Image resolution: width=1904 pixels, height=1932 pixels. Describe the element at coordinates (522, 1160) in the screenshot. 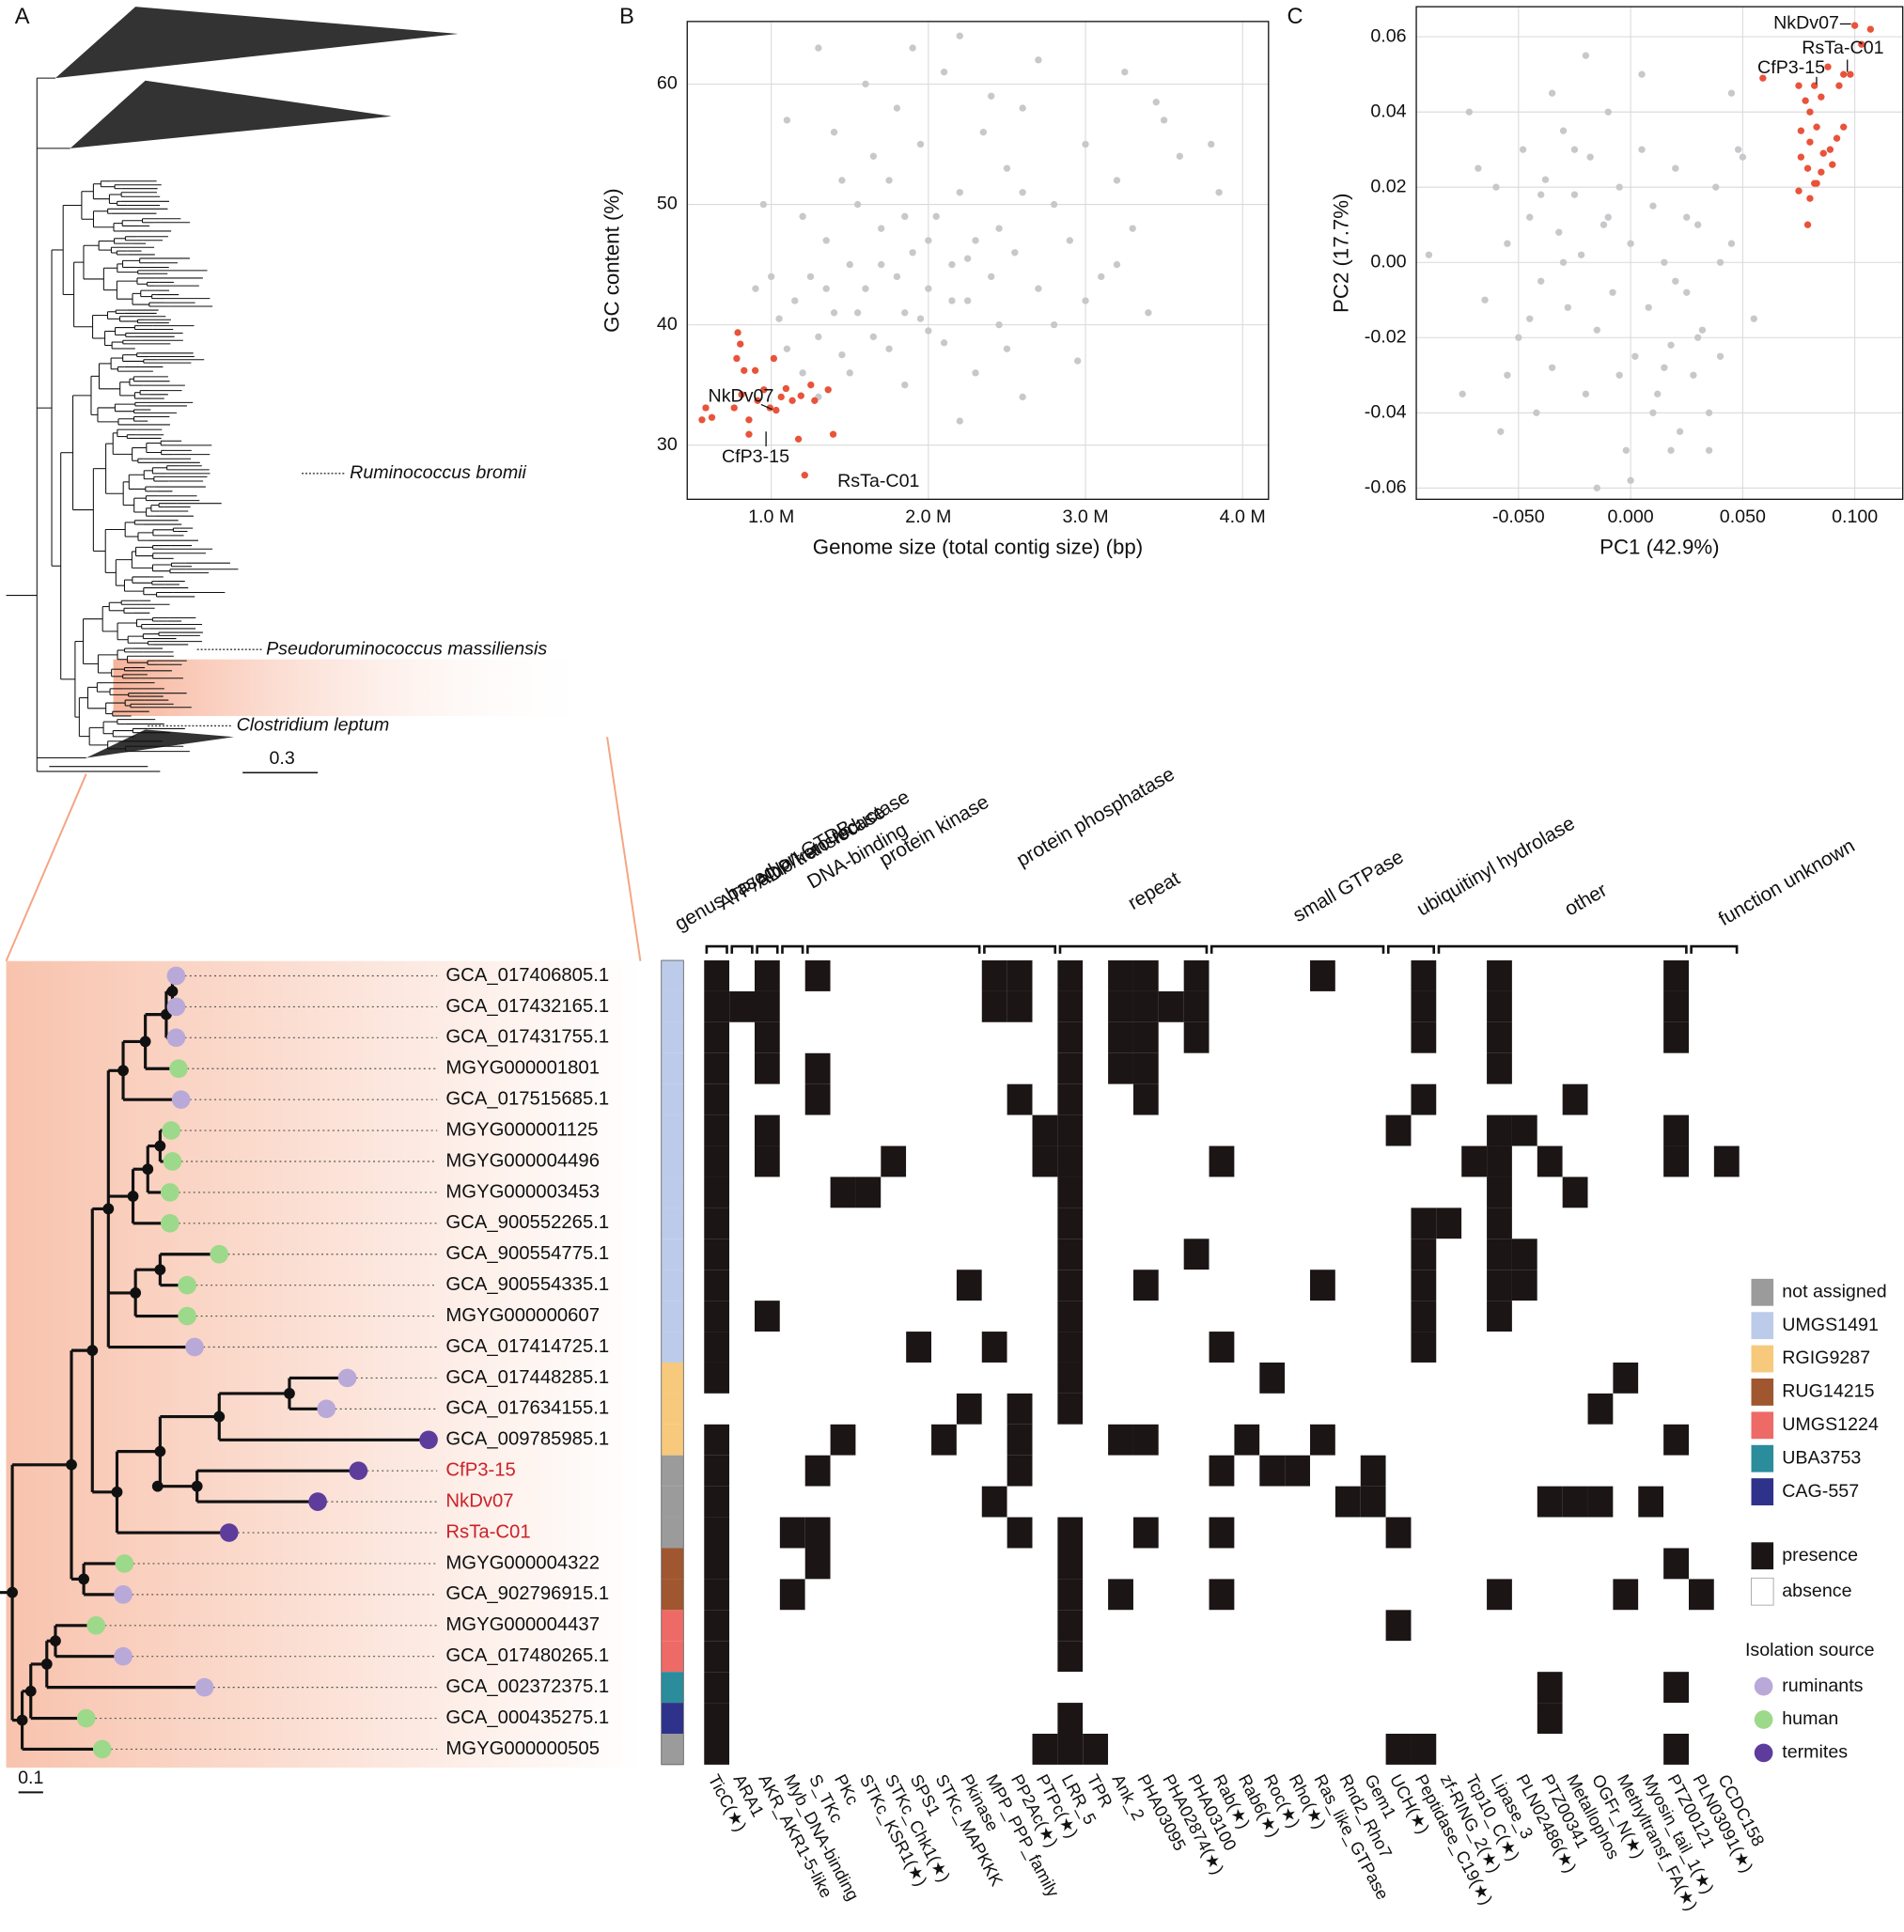

I see `row-label: MGYG000004496` at that location.